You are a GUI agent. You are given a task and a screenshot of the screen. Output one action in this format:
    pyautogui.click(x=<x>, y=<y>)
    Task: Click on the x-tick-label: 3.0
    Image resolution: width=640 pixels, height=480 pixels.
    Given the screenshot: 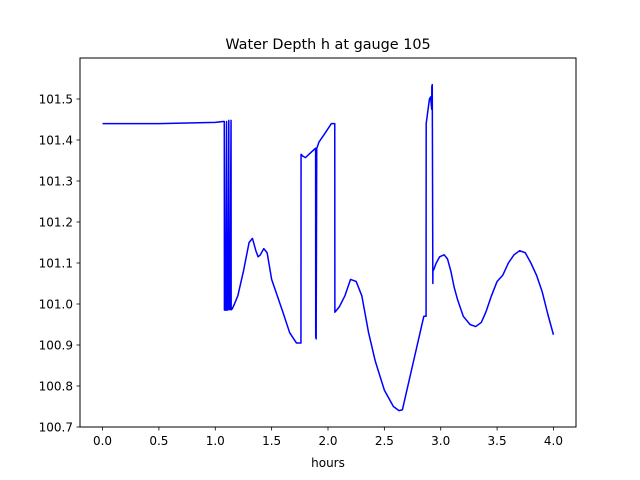 What is the action you would take?
    pyautogui.click(x=440, y=441)
    